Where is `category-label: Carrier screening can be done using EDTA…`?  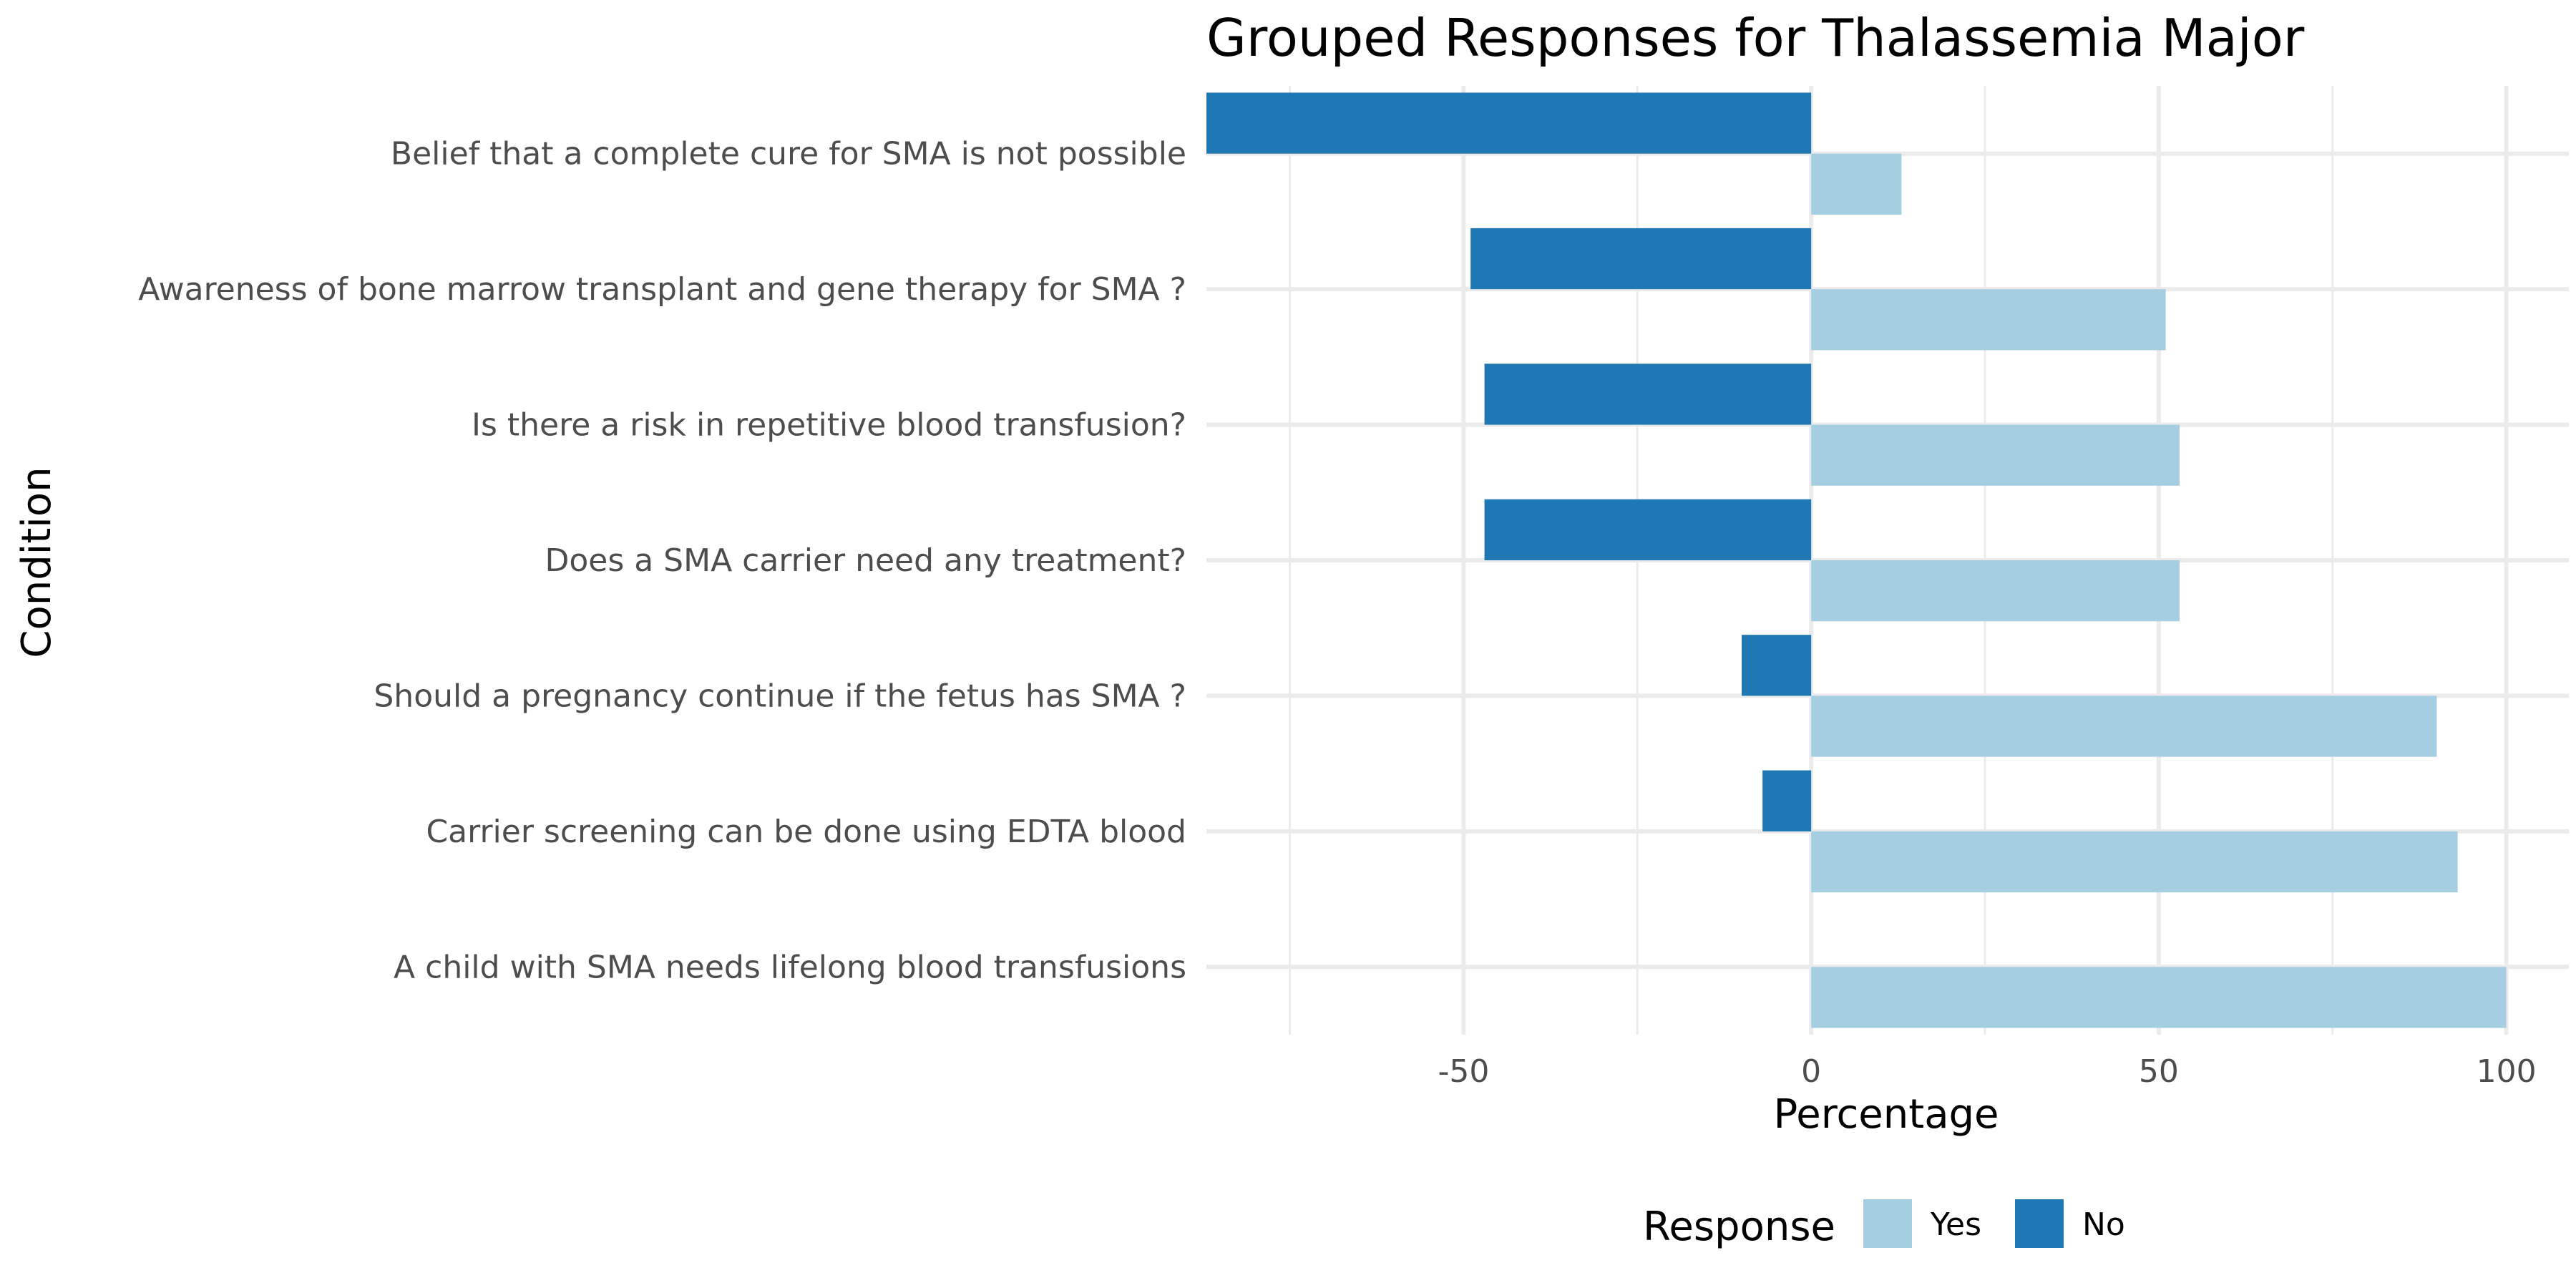 category-label: Carrier screening can be done using EDTA… is located at coordinates (806, 832).